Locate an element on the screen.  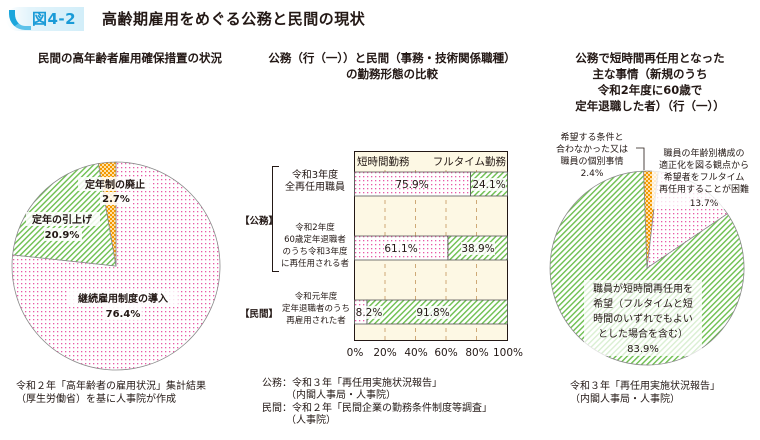
l2-line2: 希望（フルタイムと短 is located at coordinates (643, 303).